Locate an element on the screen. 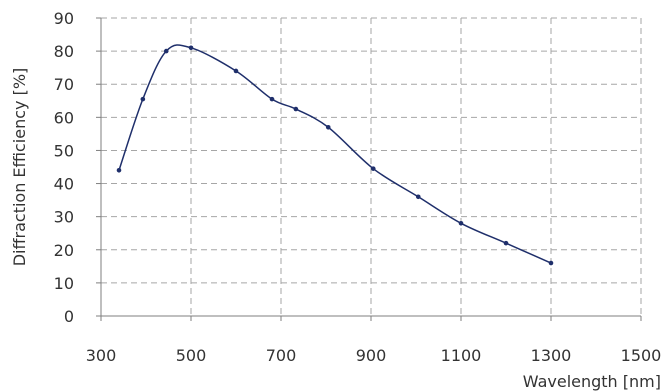 The image size is (670, 392). y-tick-label: 40 is located at coordinates (64, 184).